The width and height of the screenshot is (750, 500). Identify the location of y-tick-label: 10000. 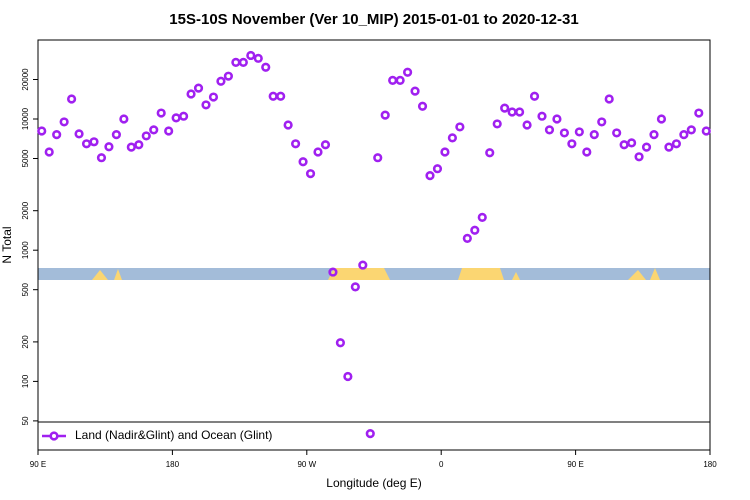
(25, 118).